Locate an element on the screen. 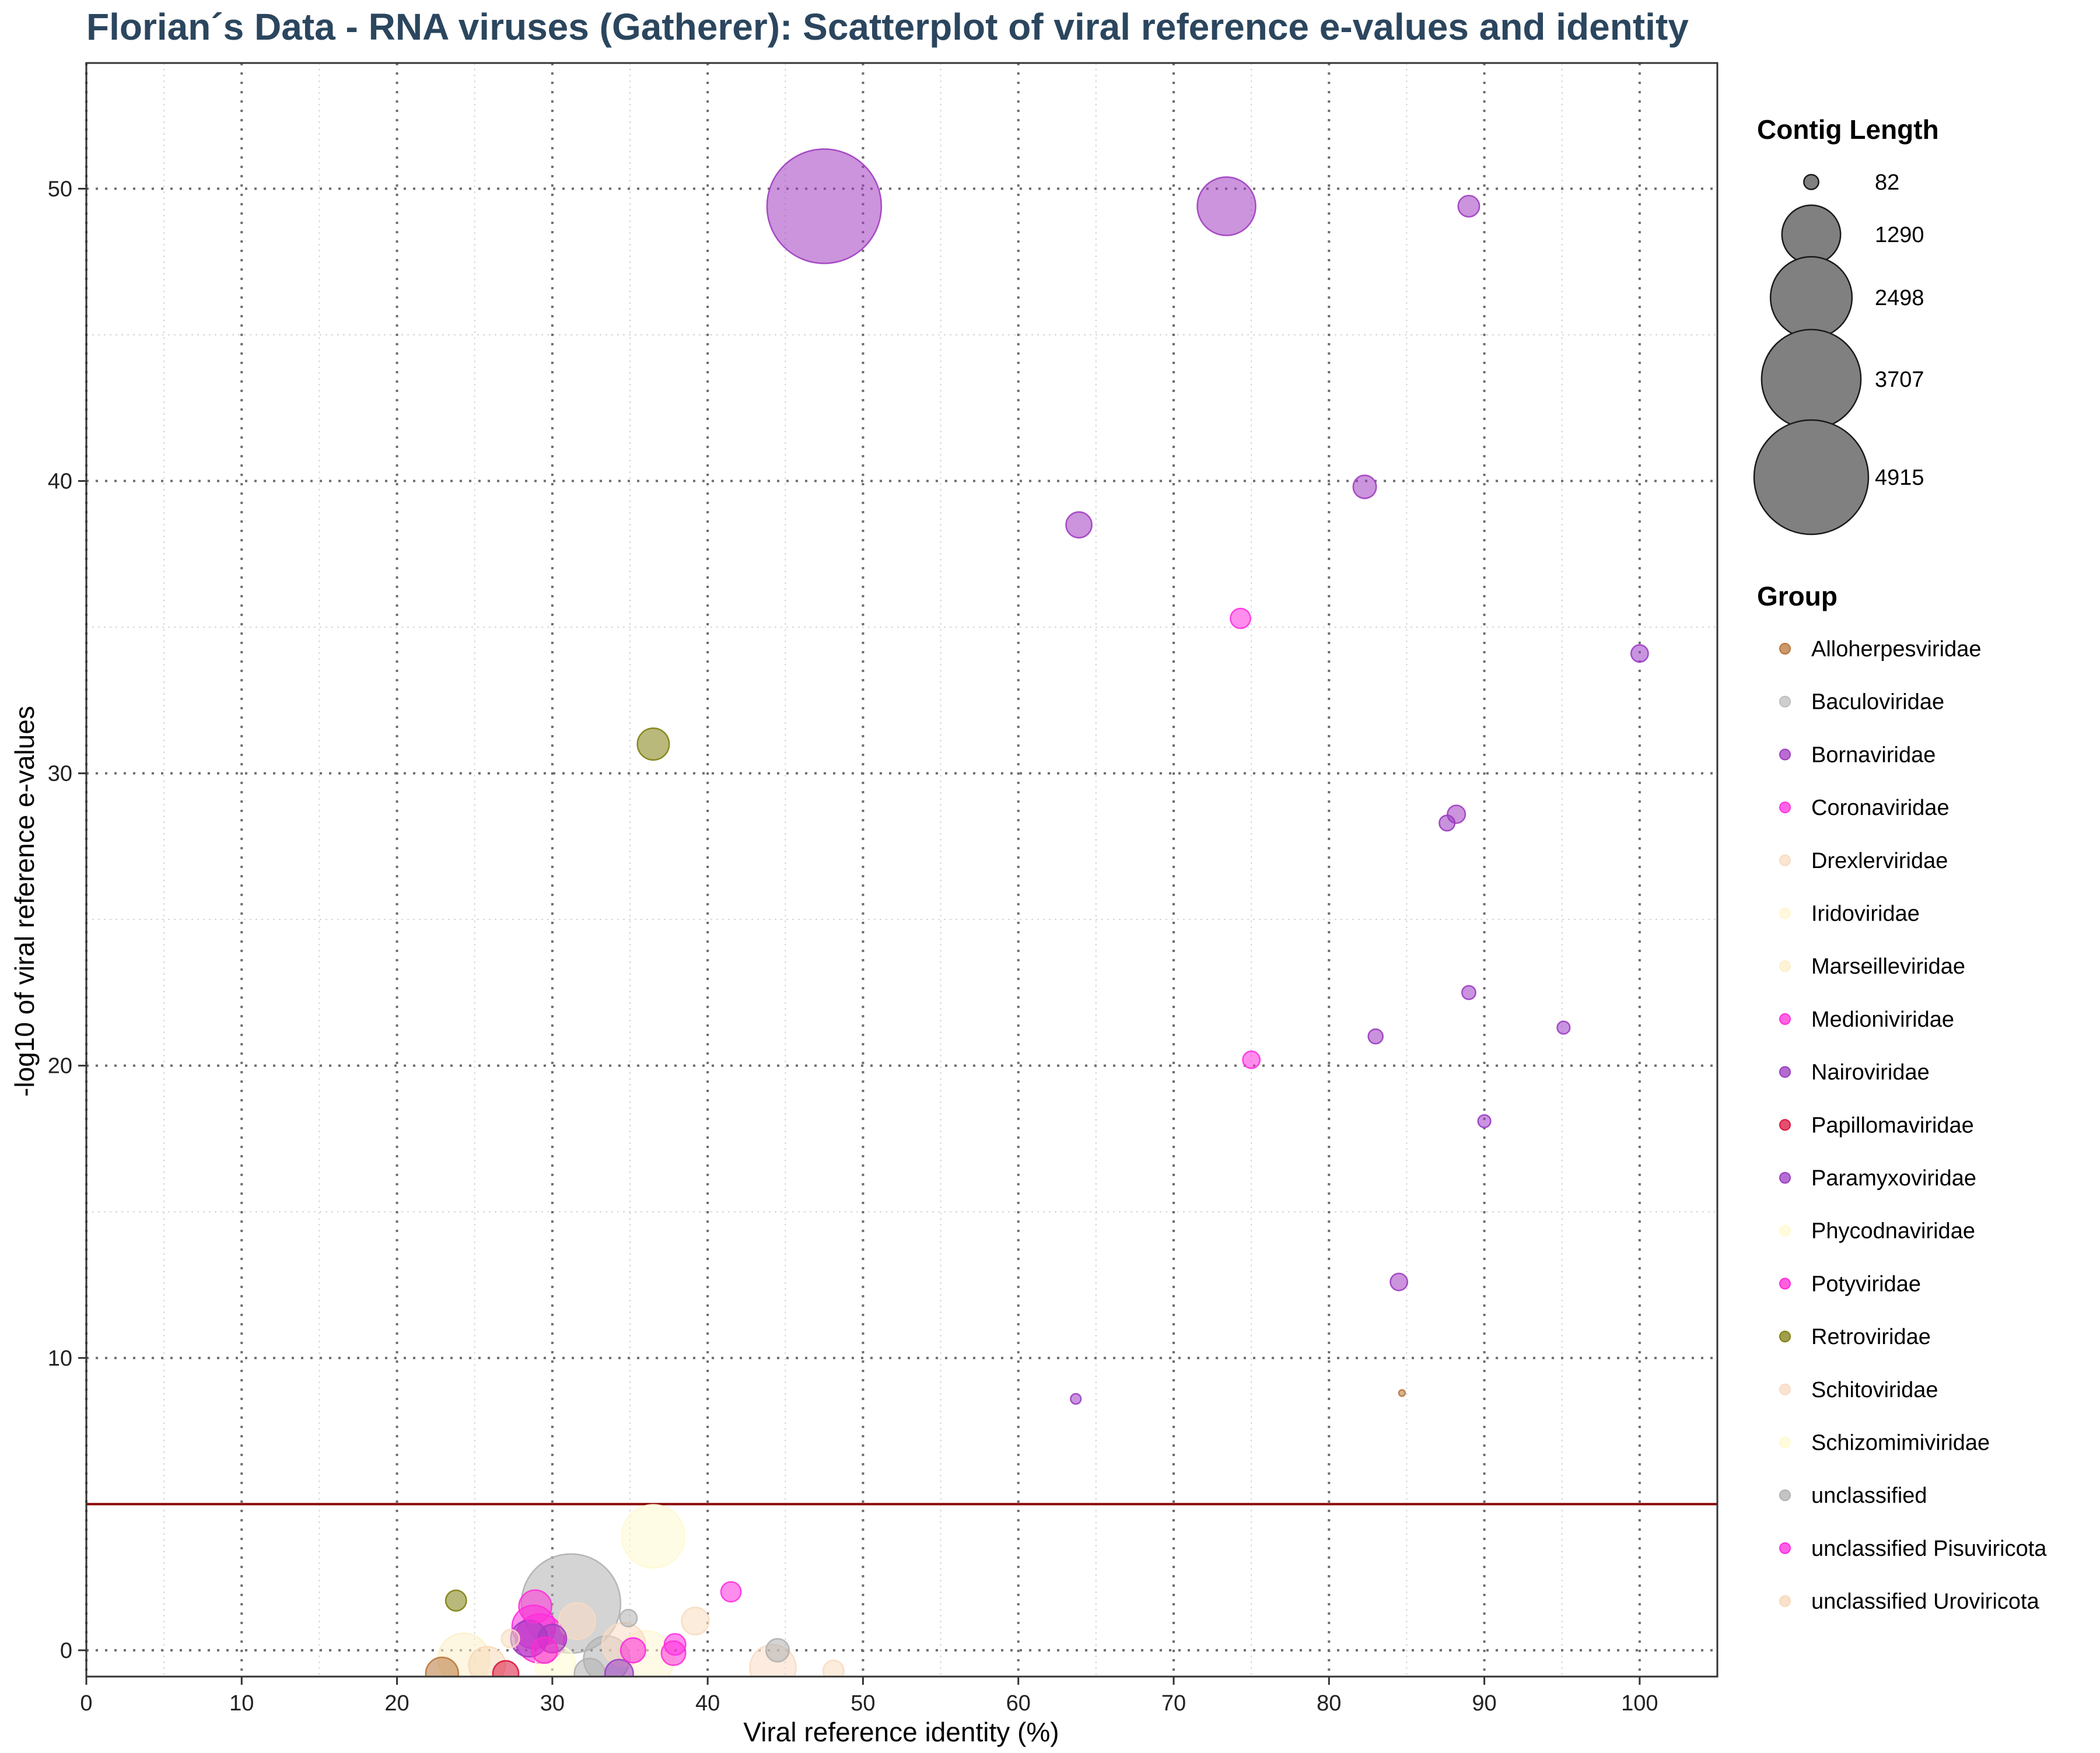  group-legend-label: unclassified Uroviricota is located at coordinates (1925, 1602).